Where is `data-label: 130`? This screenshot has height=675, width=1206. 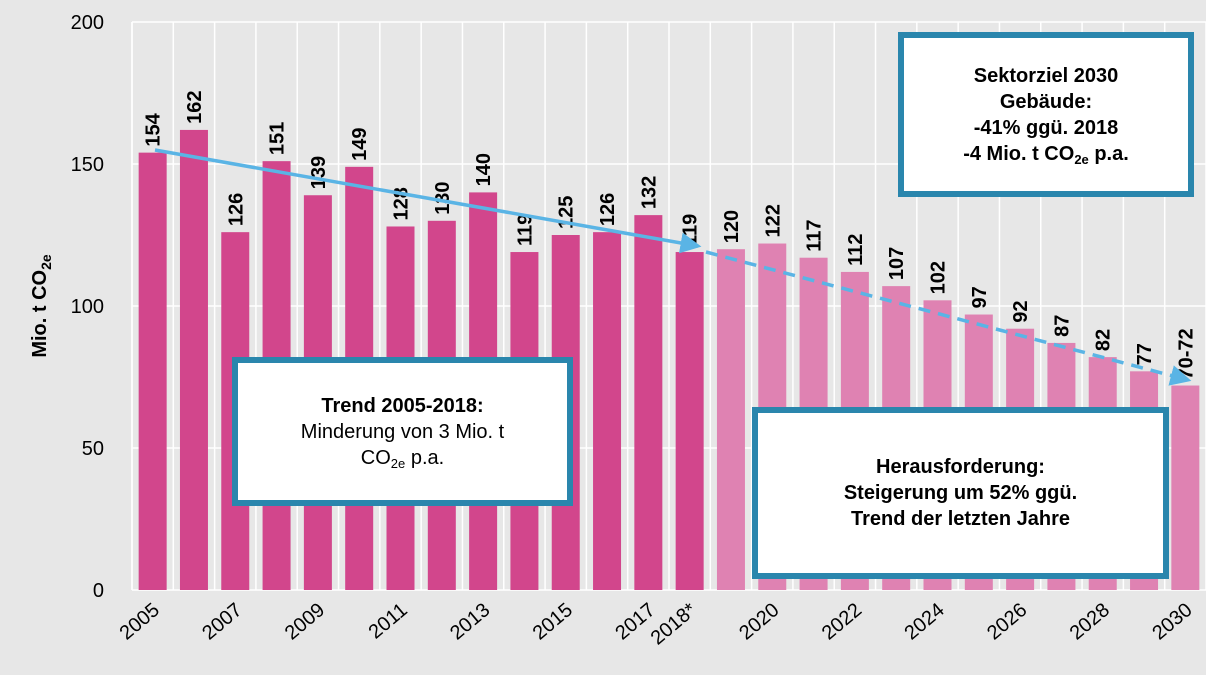
data-label: 130 is located at coordinates (443, 197).